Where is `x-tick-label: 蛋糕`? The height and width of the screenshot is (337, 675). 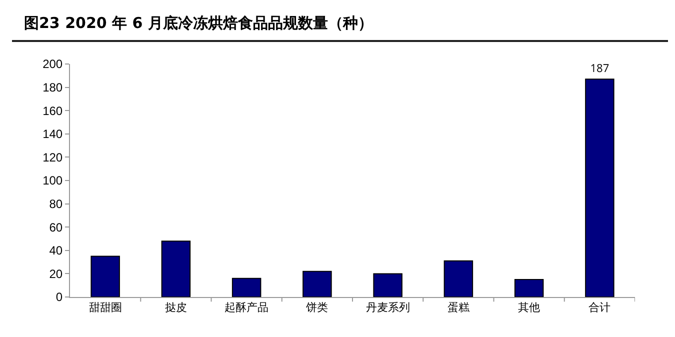 x-tick-label: 蛋糕 is located at coordinates (458, 308).